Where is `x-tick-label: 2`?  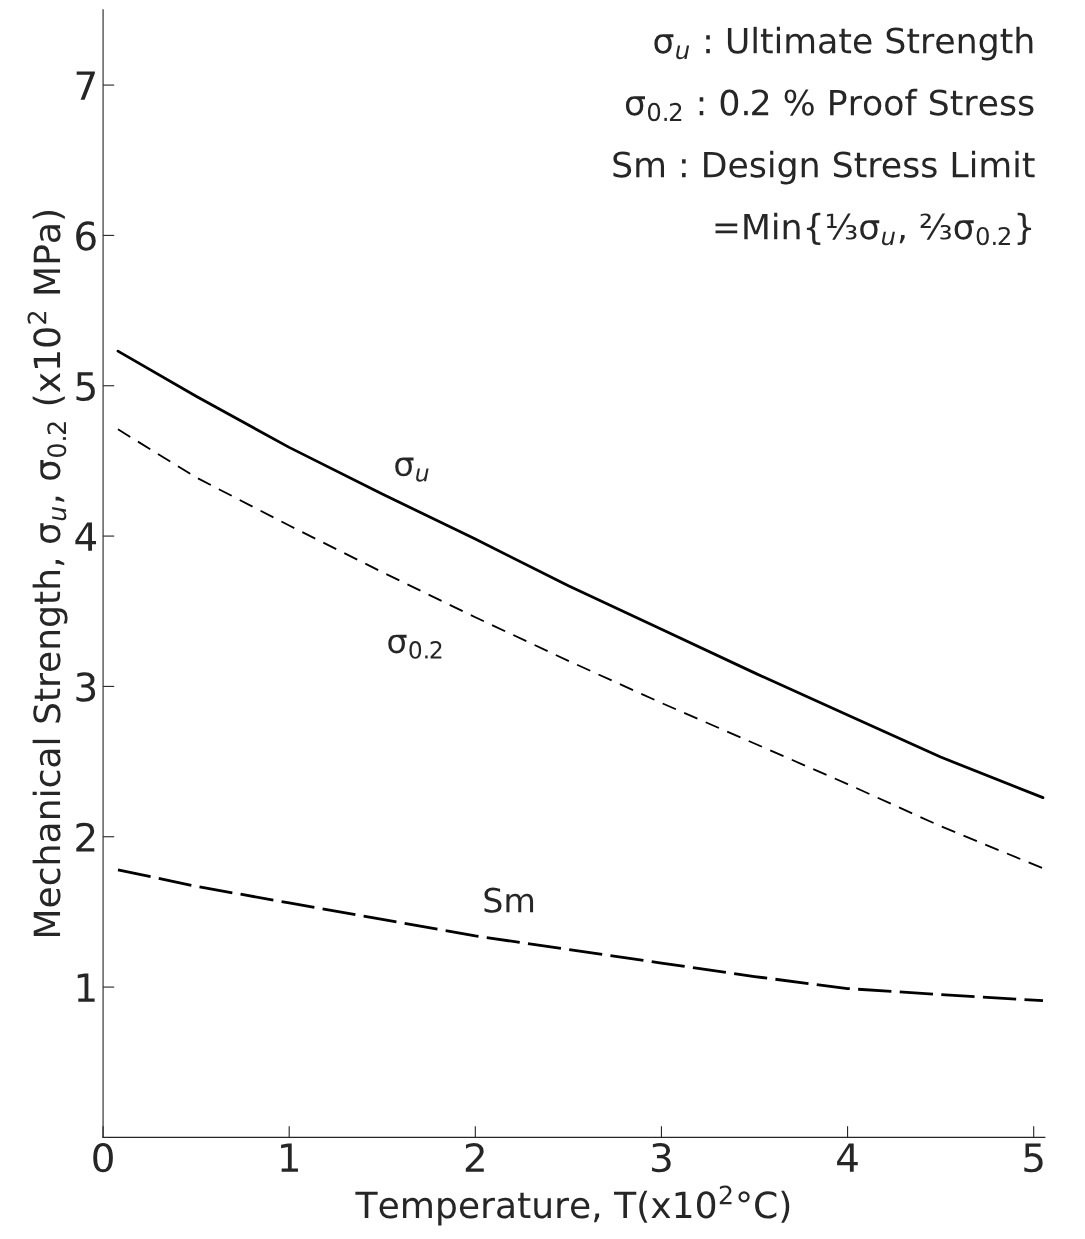
x-tick-label: 2 is located at coordinates (474, 1157).